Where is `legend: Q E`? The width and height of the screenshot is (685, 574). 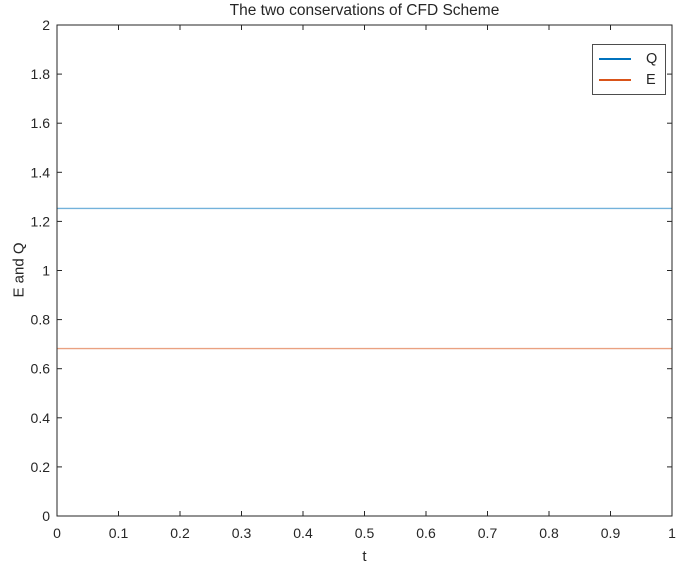
legend: Q E is located at coordinates (629, 69).